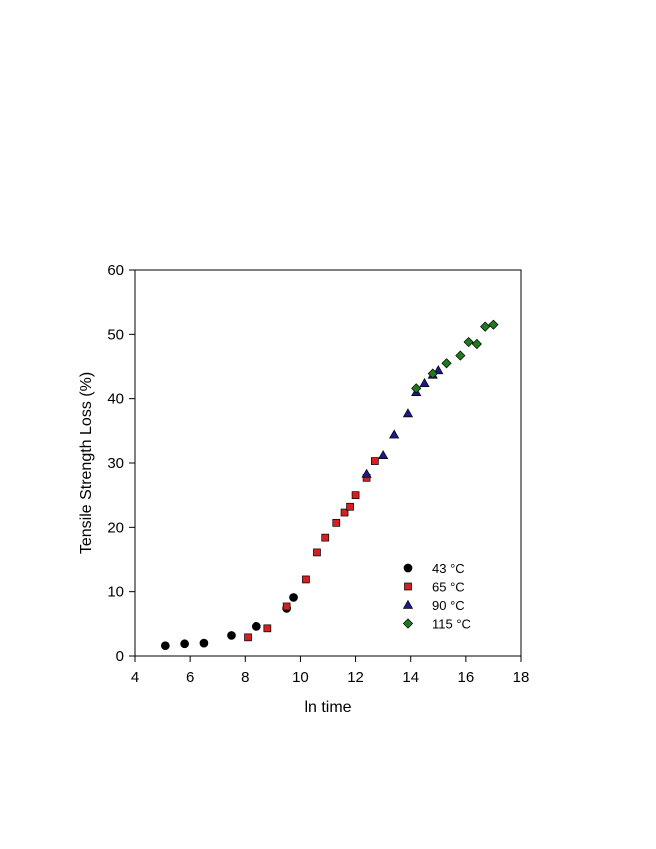 Image resolution: width=656 pixels, height=849 pixels. I want to click on legend: 43 °C 65 °C 90 °C 115 °C, so click(436, 596).